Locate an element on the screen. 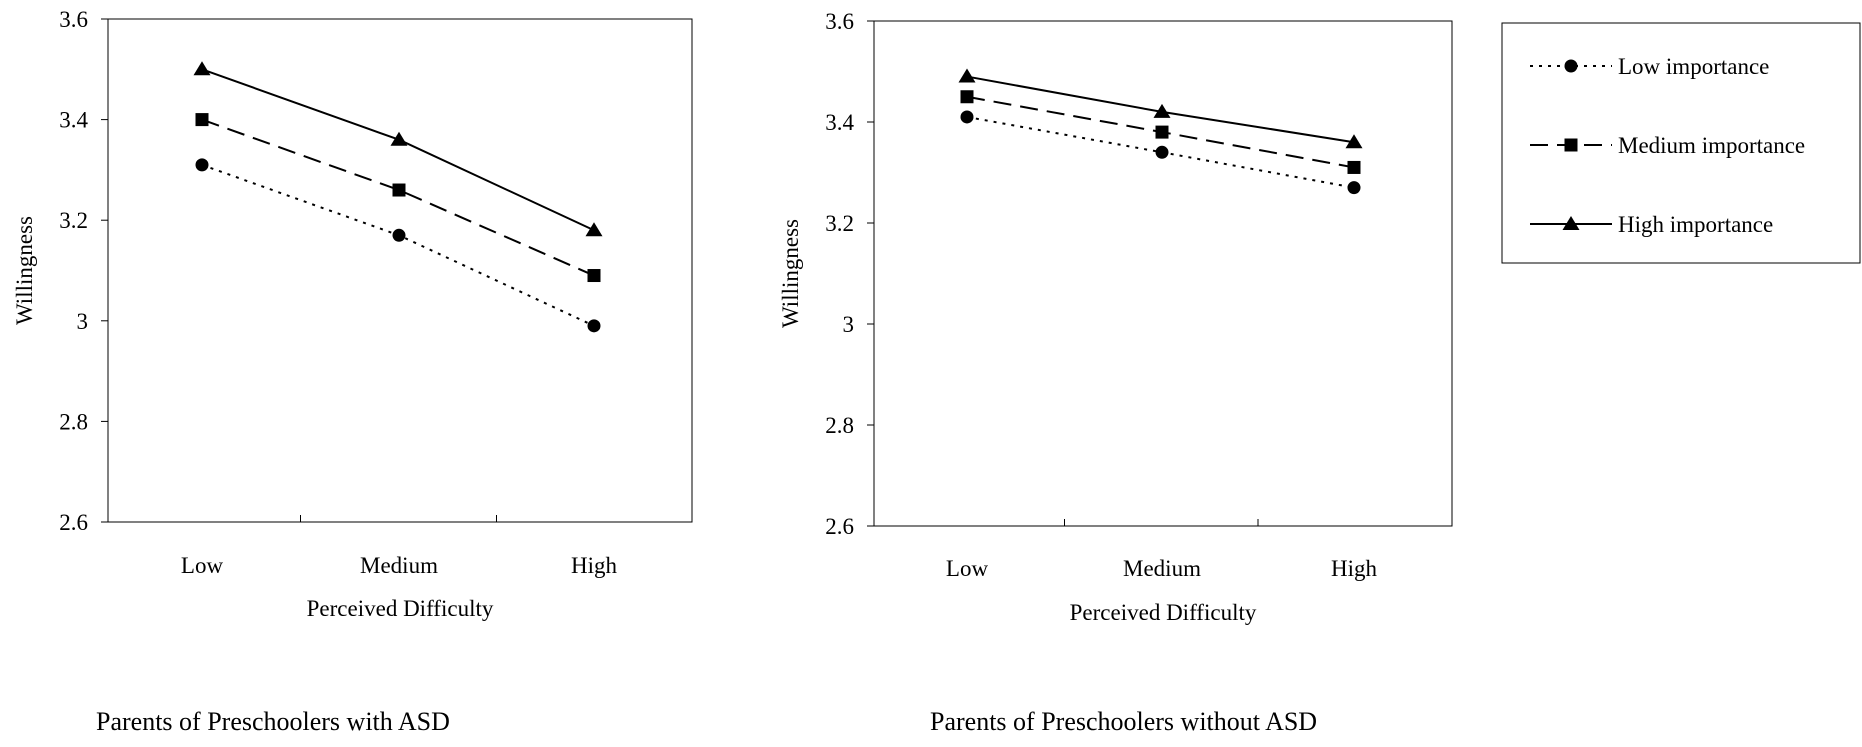 Image resolution: width=1862 pixels, height=747 pixels. chart-title-with-asd: Parents of Preschoolers with ASD is located at coordinates (273, 721).